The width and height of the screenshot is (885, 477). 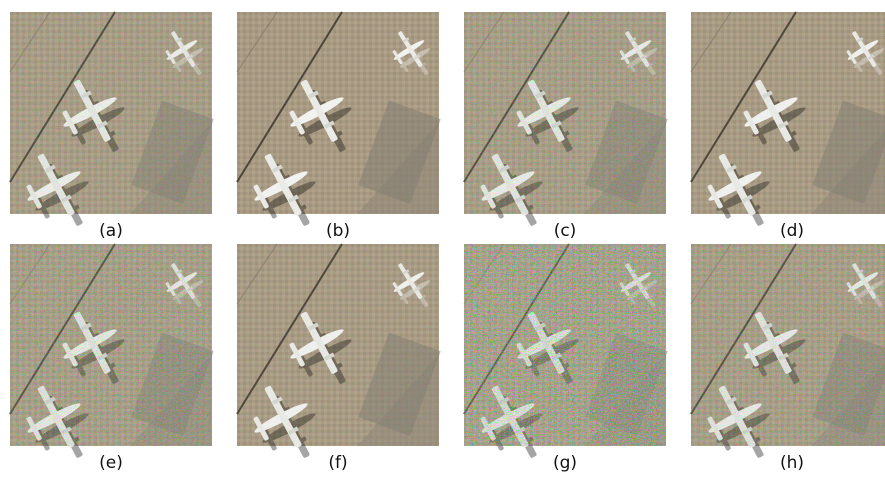 What do you see at coordinates (338, 231) in the screenshot?
I see `panel-caption: (b)` at bounding box center [338, 231].